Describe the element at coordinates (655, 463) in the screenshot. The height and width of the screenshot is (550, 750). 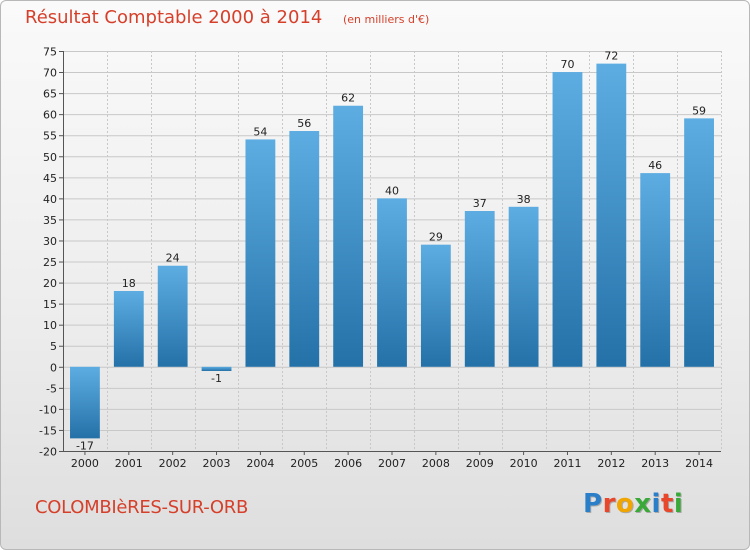
I see `x-tick-label: 2013` at that location.